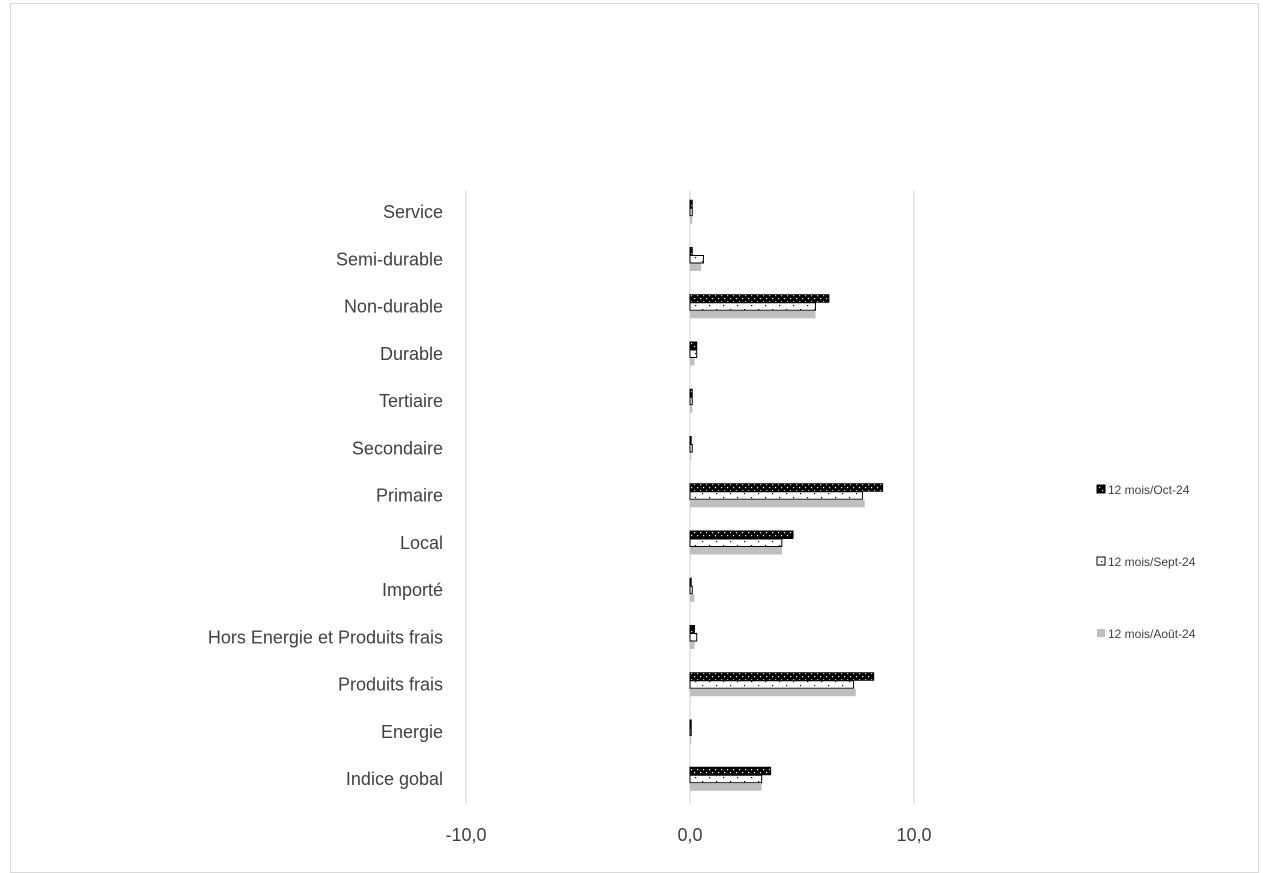 This screenshot has height=873, width=1263. What do you see at coordinates (394, 779) in the screenshot?
I see `category-label-12: Indice gobal` at bounding box center [394, 779].